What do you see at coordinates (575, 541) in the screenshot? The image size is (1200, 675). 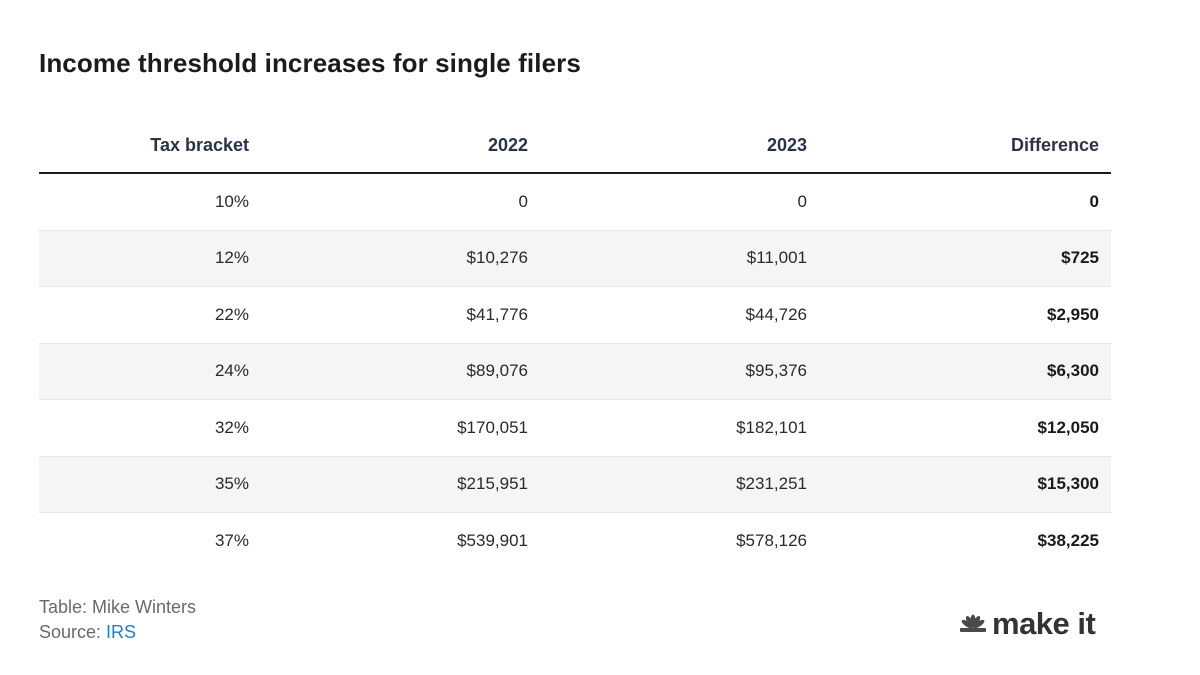 I see `table-row: 37% $539,901 $578,126 $38,225` at bounding box center [575, 541].